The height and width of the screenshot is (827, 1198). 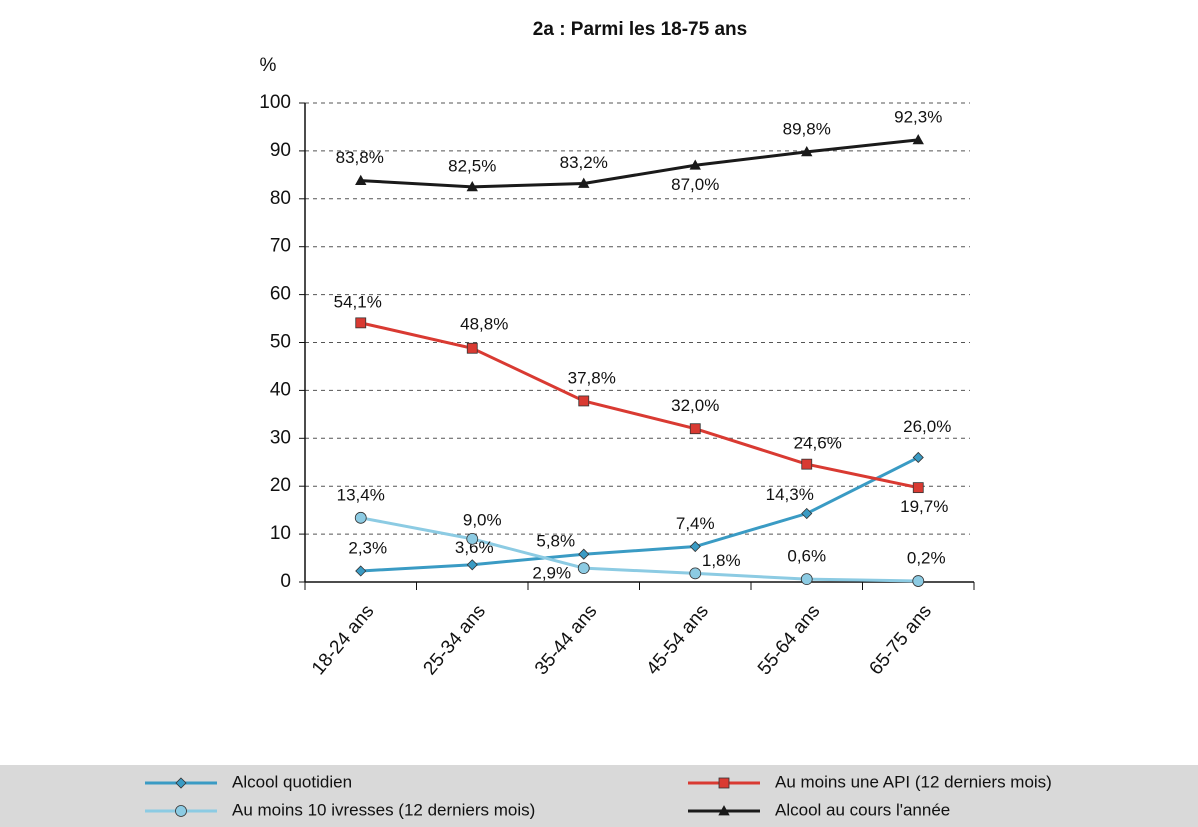 What do you see at coordinates (280, 198) in the screenshot?
I see `y-tick-label: 80` at bounding box center [280, 198].